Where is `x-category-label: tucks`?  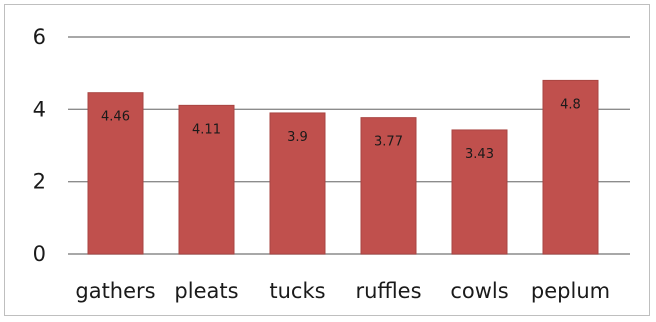
x-category-label: tucks is located at coordinates (297, 291).